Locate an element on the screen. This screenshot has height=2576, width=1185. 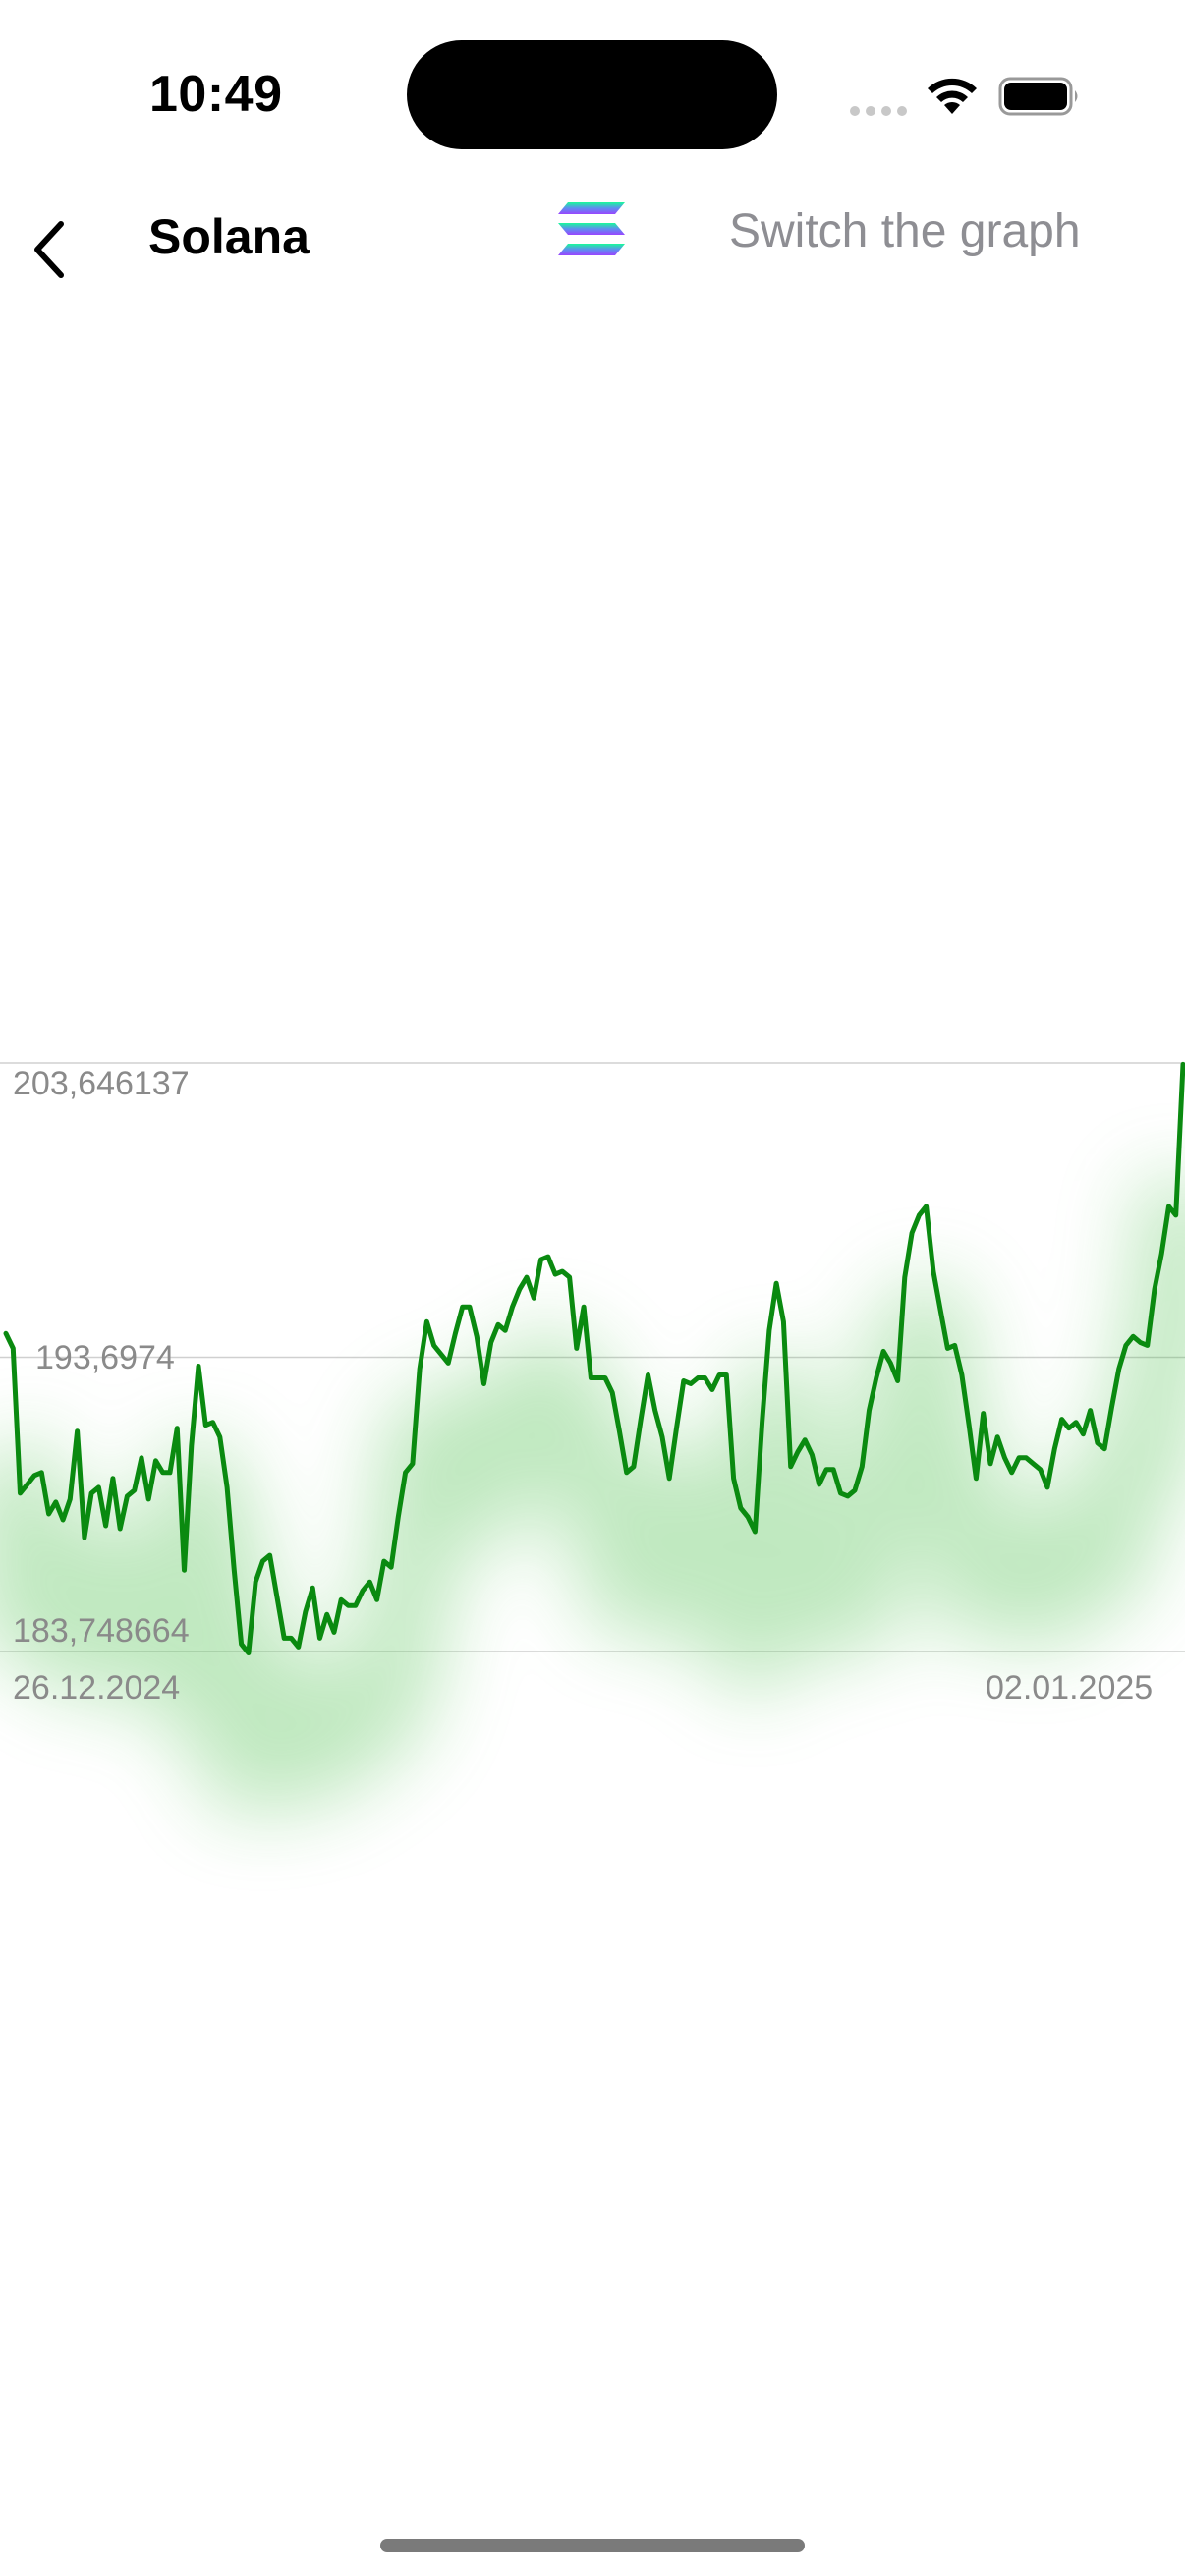
back-button is located at coordinates (50, 249).